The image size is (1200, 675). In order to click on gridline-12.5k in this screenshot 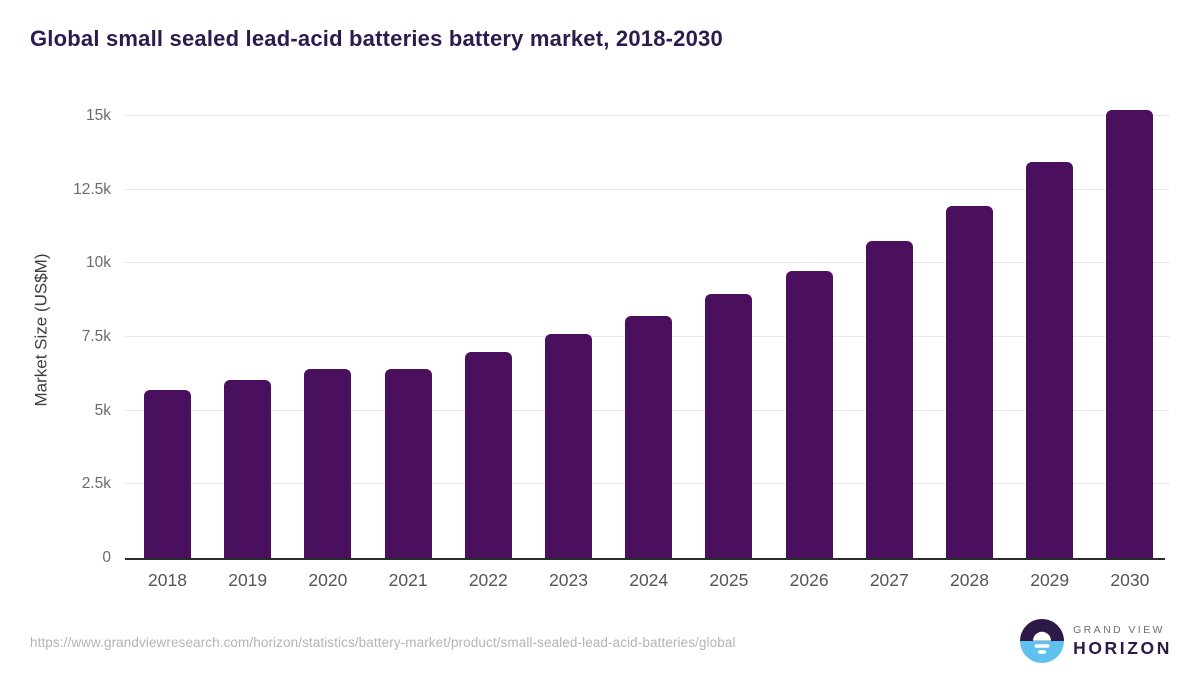, I will do `click(647, 189)`.